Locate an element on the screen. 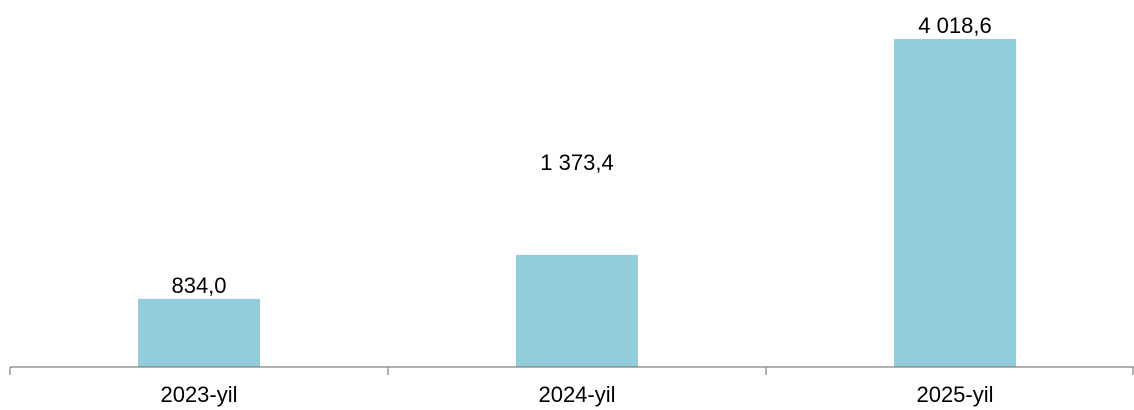 This screenshot has height=410, width=1134. x-tick-label-2025-yil: 2025-yil is located at coordinates (954, 394).